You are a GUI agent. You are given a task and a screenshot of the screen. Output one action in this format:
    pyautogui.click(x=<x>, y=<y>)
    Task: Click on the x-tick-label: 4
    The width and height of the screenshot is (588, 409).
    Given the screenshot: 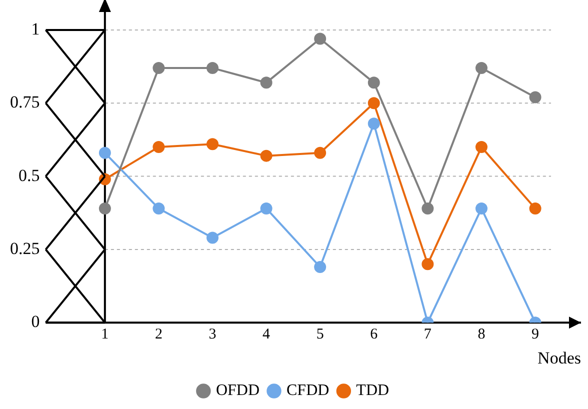 What is the action you would take?
    pyautogui.click(x=266, y=334)
    